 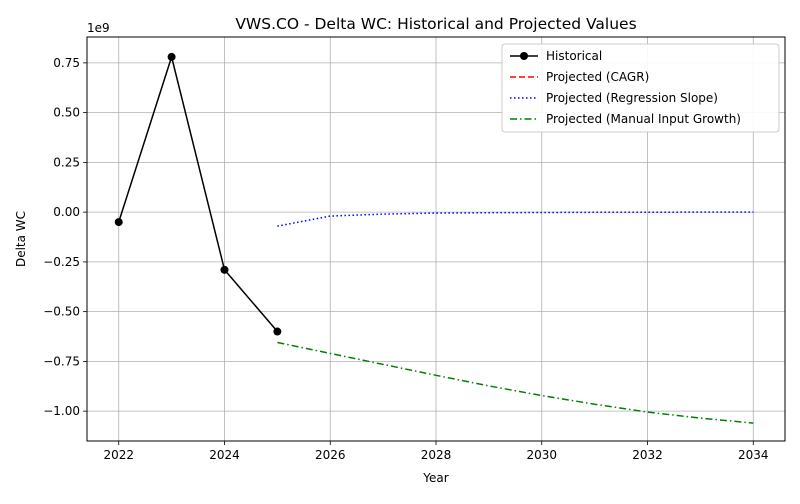 I want to click on y-tick-label: 0.00, so click(x=66, y=212).